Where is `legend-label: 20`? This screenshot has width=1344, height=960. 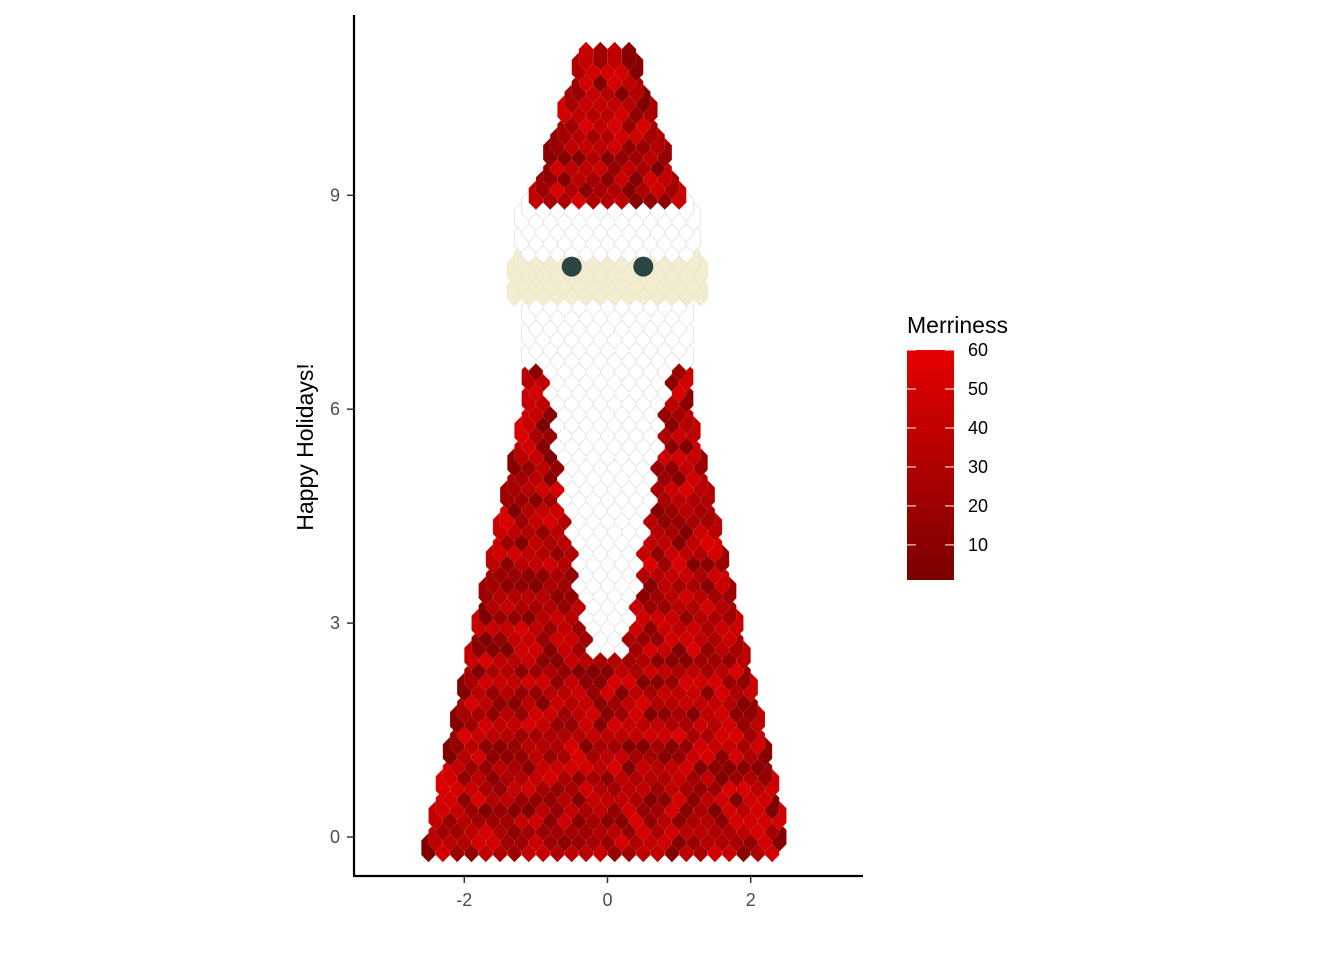 legend-label: 20 is located at coordinates (978, 506).